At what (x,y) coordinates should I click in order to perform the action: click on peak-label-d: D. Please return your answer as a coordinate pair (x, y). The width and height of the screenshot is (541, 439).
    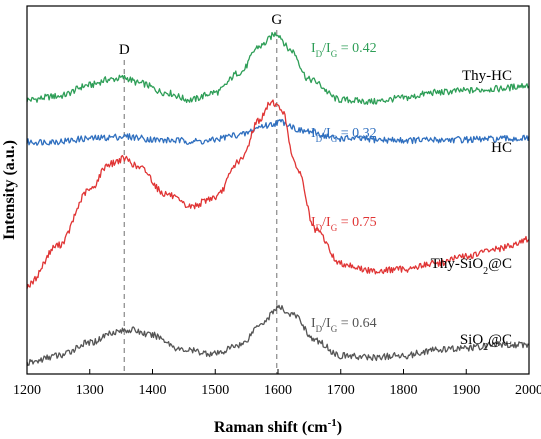
    Looking at the image, I should click on (124, 50).